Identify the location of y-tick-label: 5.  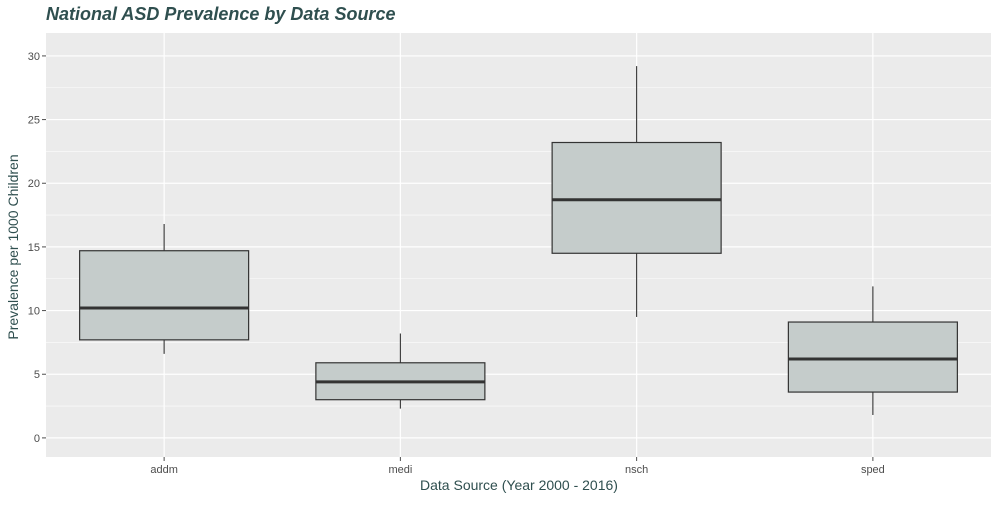
(37, 375).